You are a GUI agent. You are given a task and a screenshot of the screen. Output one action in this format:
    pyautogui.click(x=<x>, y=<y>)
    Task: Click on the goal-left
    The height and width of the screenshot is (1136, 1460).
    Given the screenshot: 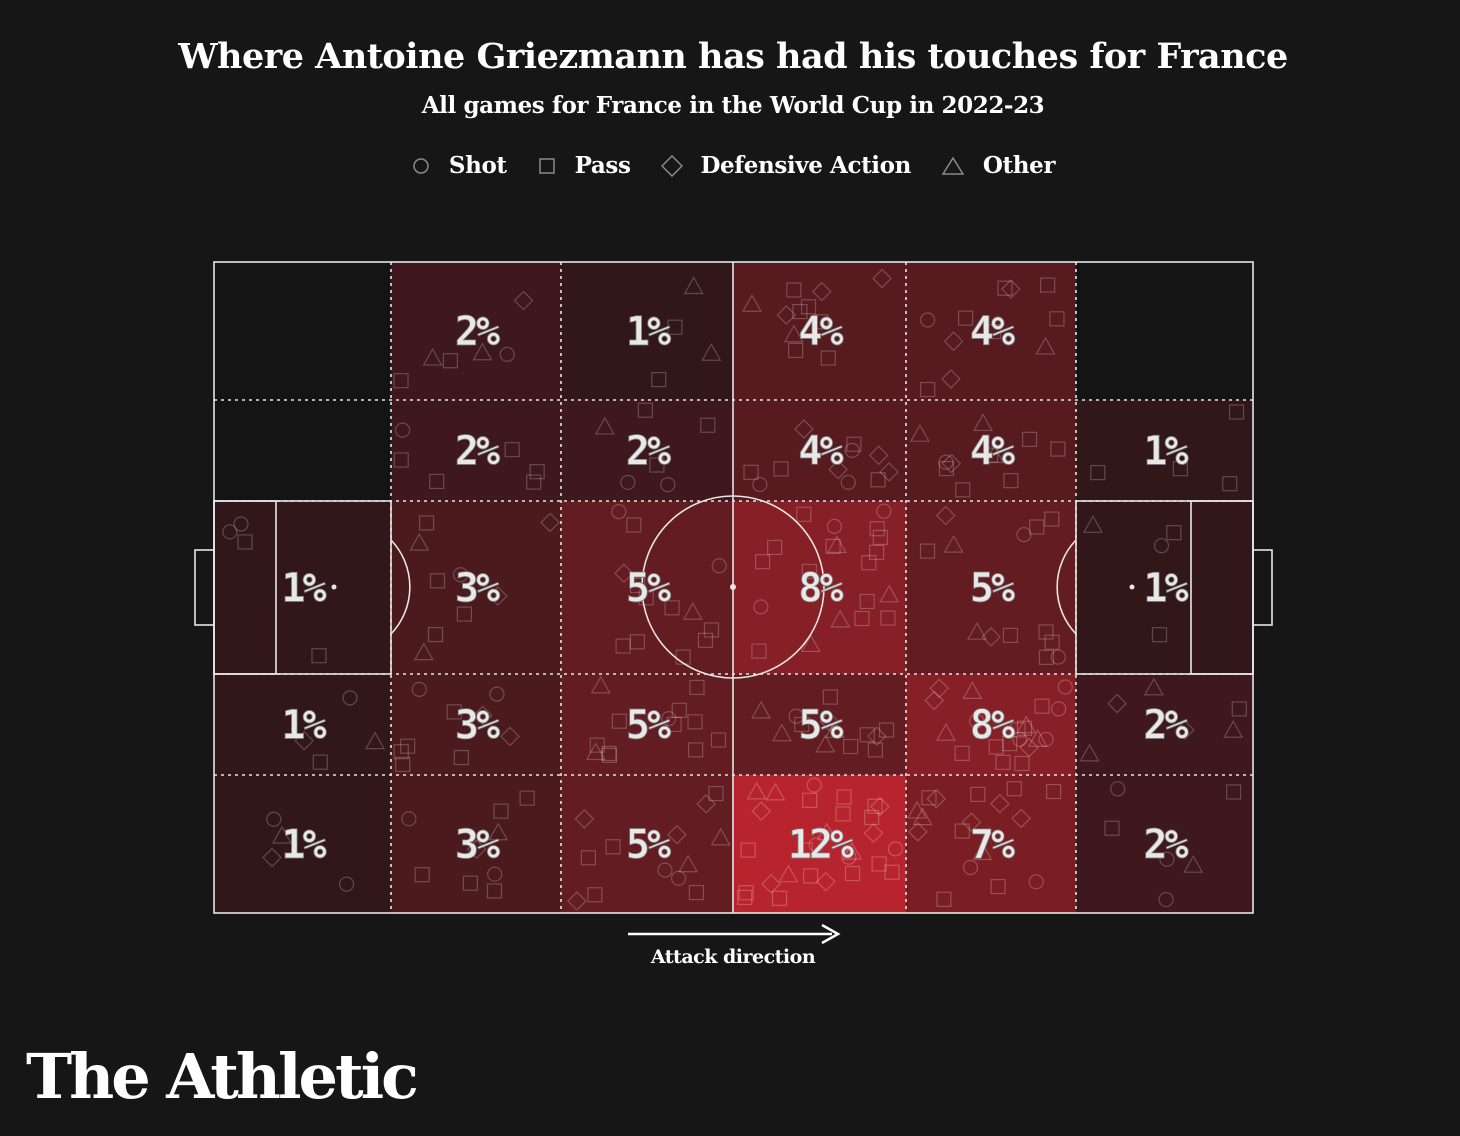 What is the action you would take?
    pyautogui.click(x=204, y=587)
    